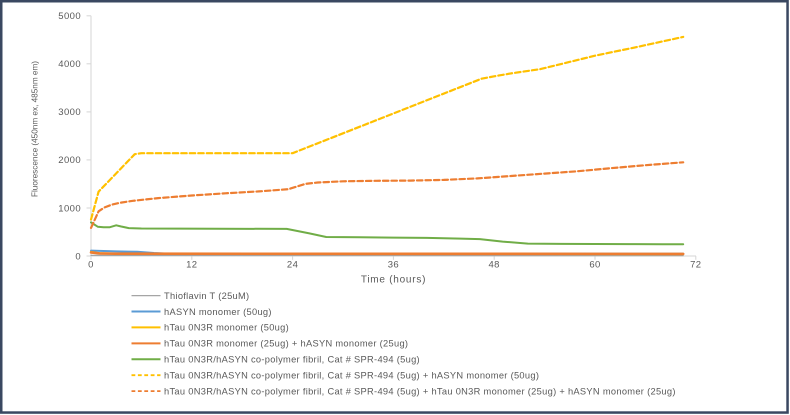 This screenshot has width=790, height=415. What do you see at coordinates (218, 312) in the screenshot?
I see `svg-text: hASYN monomer (50ug)` at bounding box center [218, 312].